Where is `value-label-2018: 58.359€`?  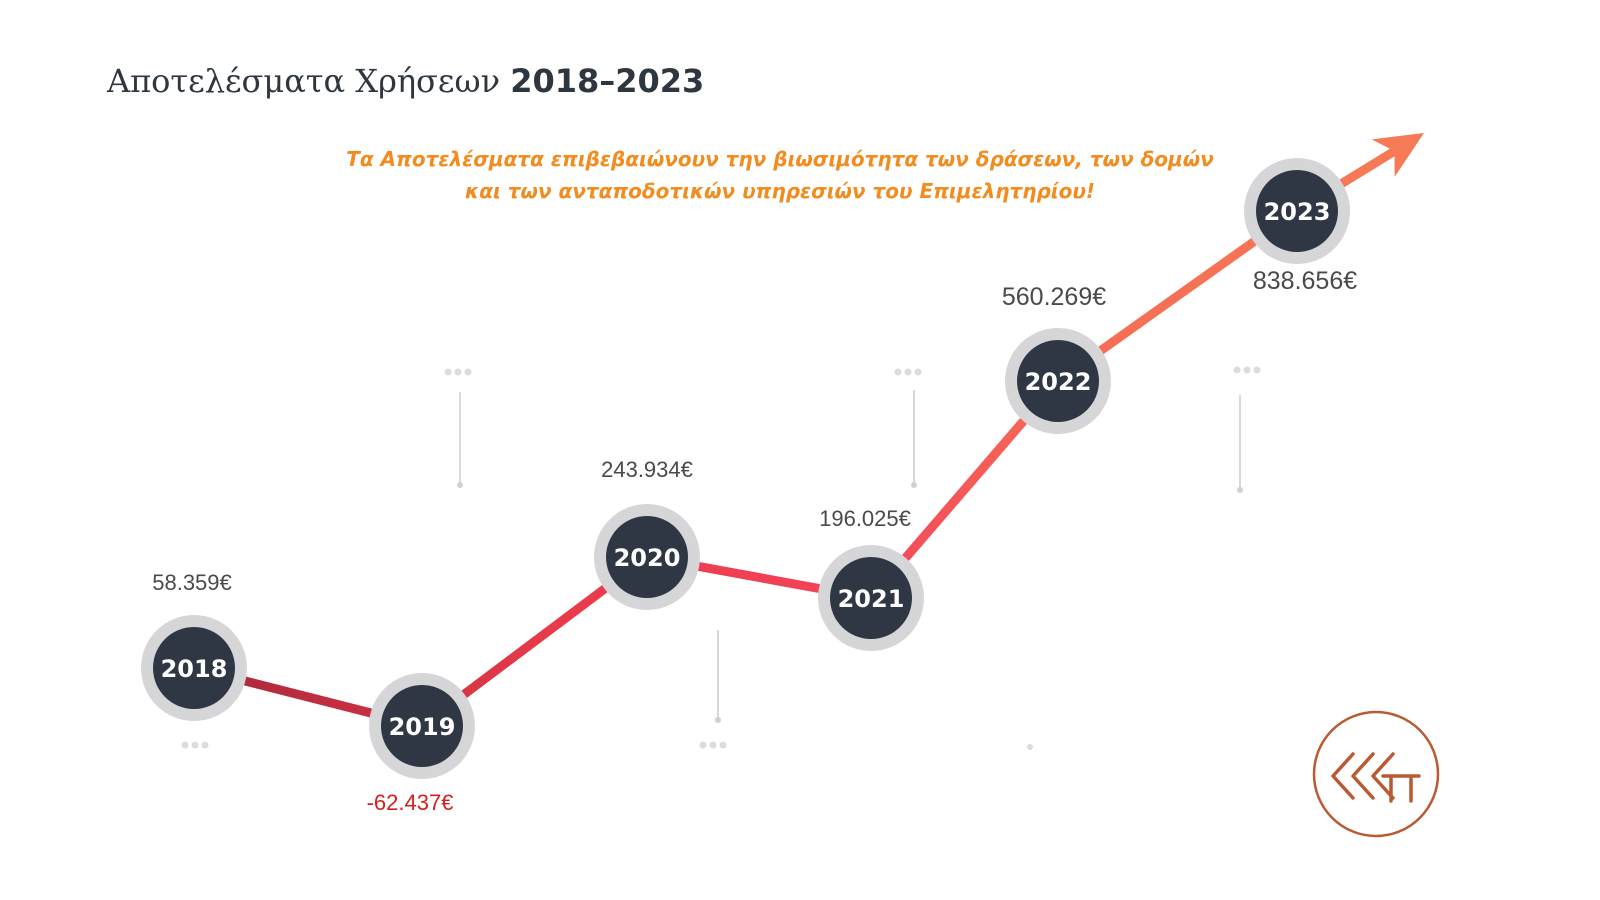 value-label-2018: 58.359€ is located at coordinates (192, 582).